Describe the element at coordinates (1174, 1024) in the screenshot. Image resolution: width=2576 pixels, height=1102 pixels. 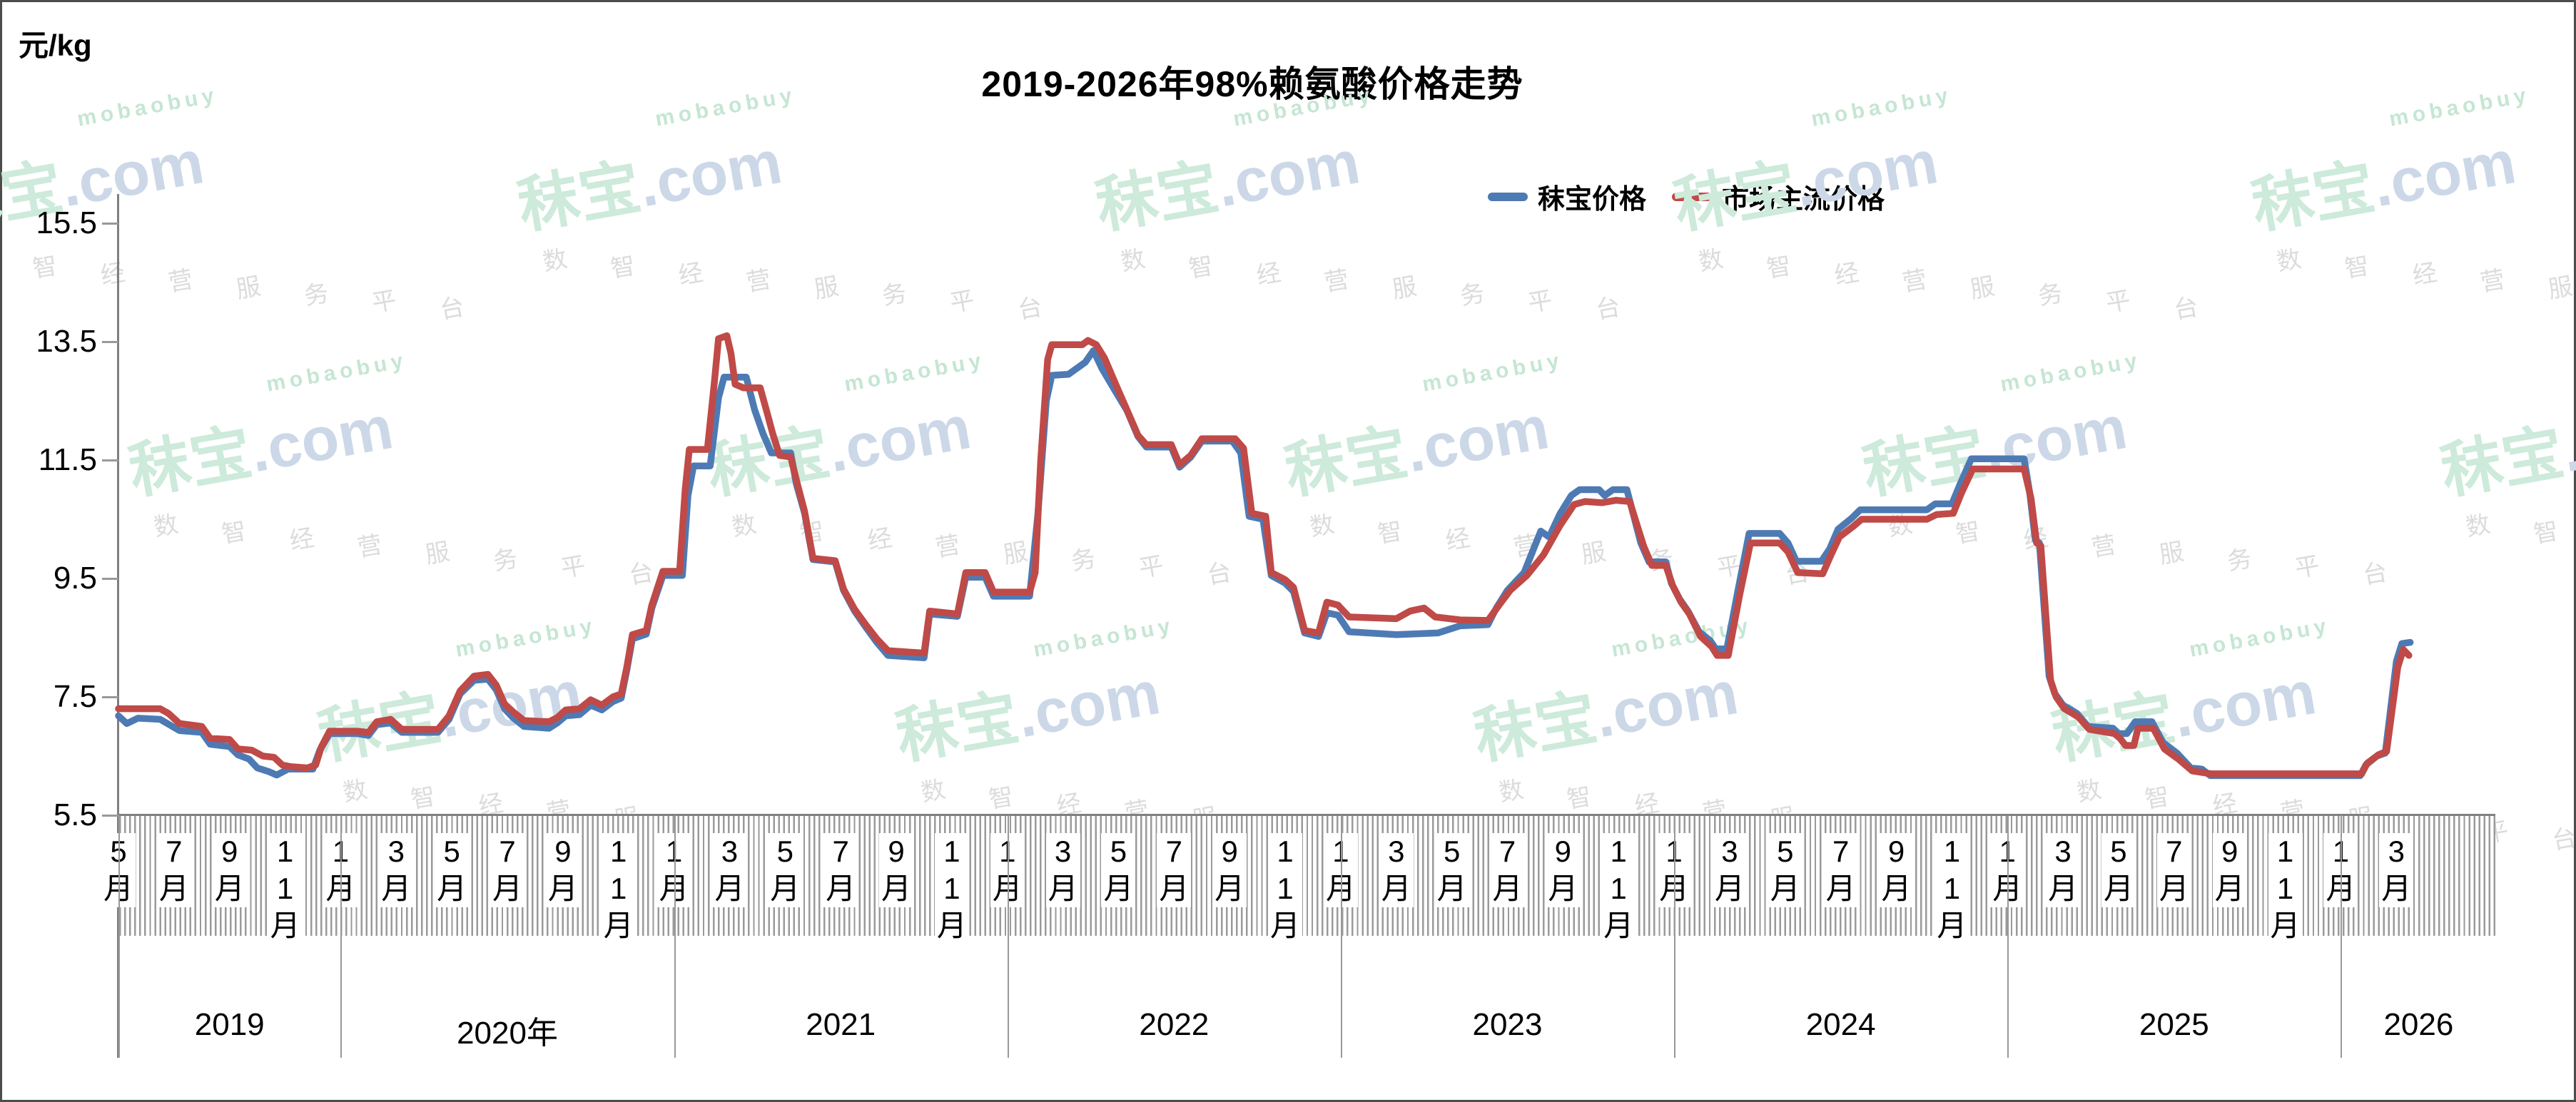
I see `year-label: 2022` at that location.